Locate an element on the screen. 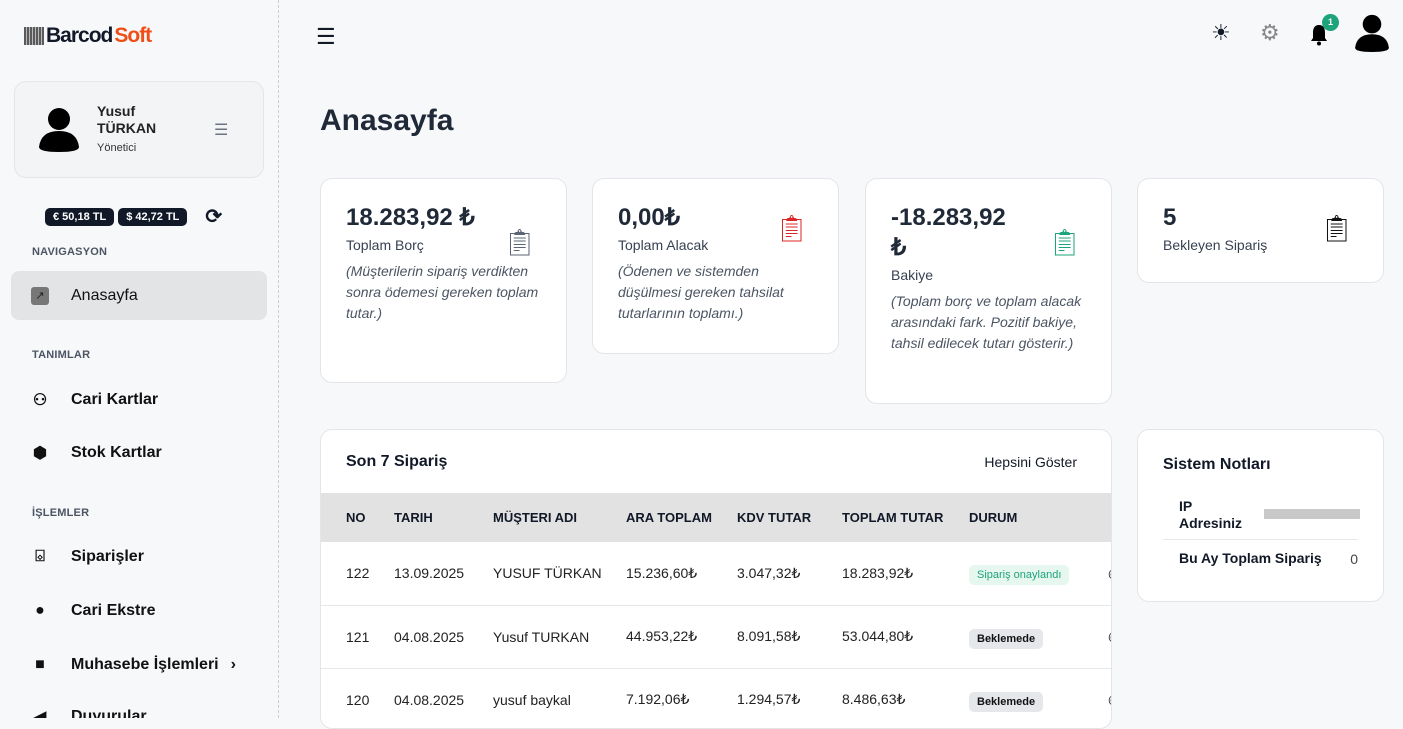 The width and height of the screenshot is (1403, 729). recent-orders-title: Son 7 Sipariş is located at coordinates (397, 461).